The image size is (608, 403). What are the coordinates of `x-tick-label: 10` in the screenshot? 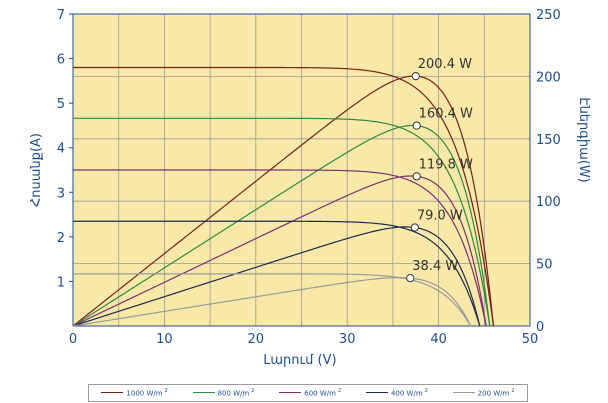 It's located at (164, 339).